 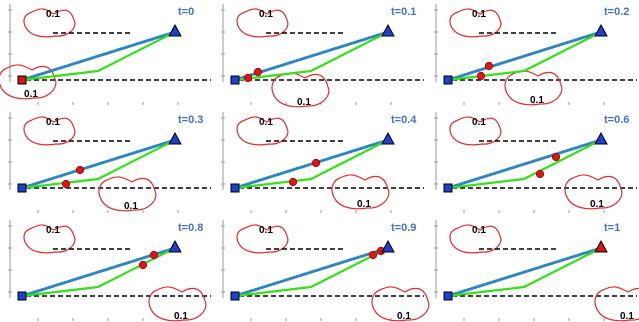 I want to click on time-label: t=0.2, so click(x=617, y=12).